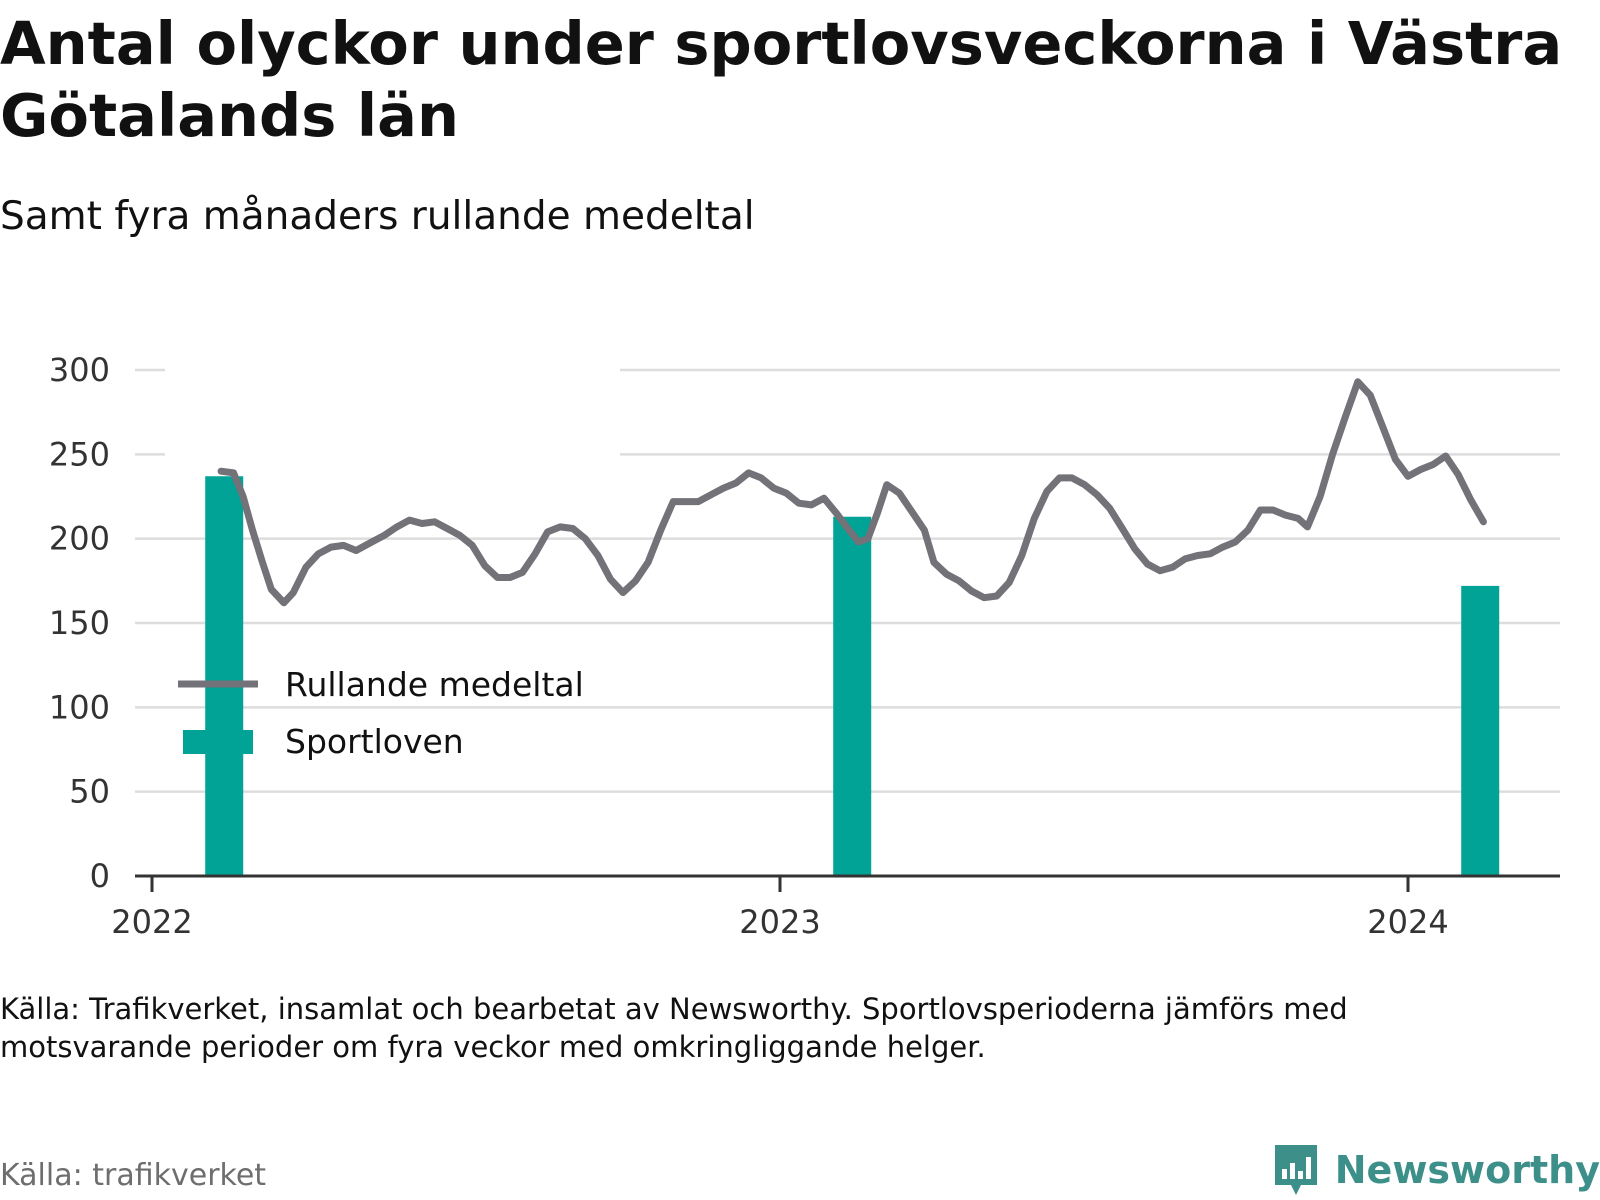 The image size is (1600, 1200). What do you see at coordinates (79, 539) in the screenshot?
I see `y-tick-label: 200` at bounding box center [79, 539].